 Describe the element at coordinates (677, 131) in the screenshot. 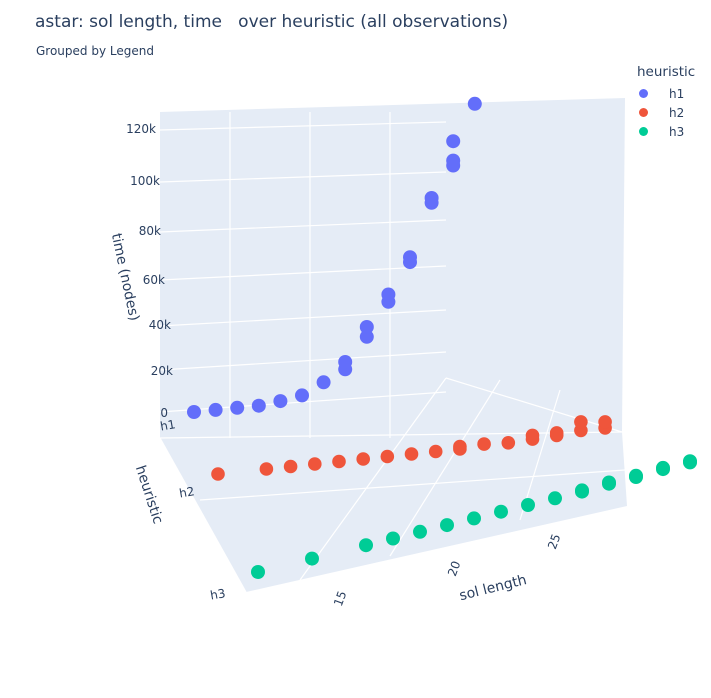

I see `legend-label-h3: h3` at that location.